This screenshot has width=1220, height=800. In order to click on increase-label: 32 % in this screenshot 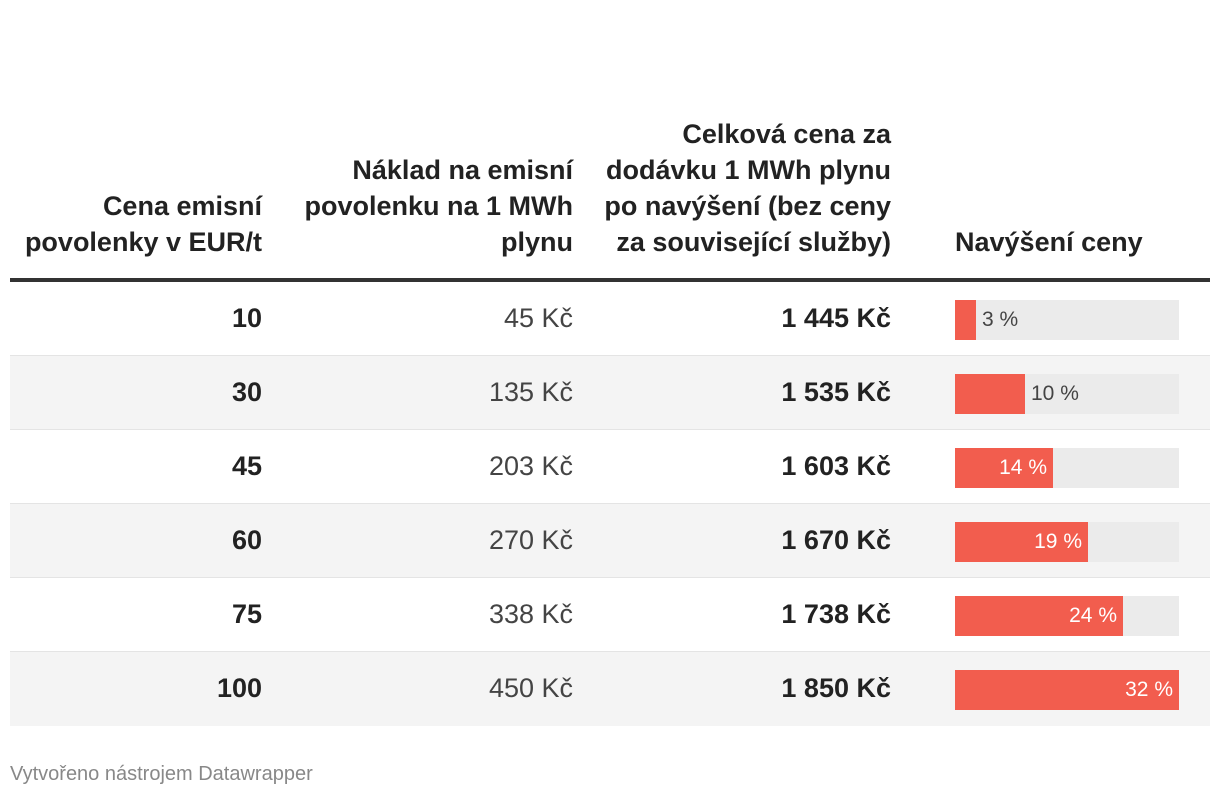, I will do `click(1149, 689)`.